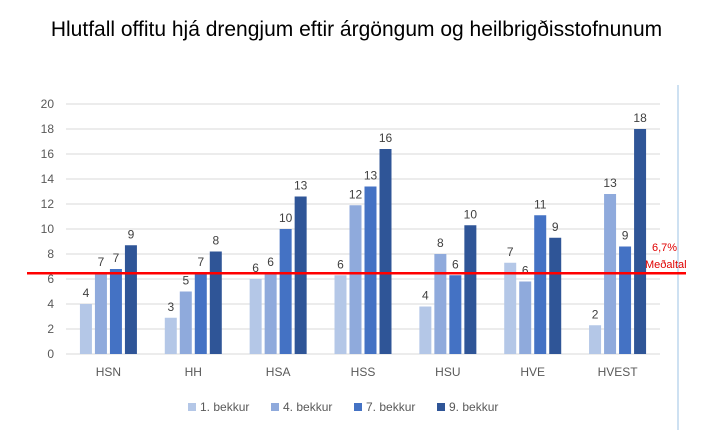 The height and width of the screenshot is (446, 713). What do you see at coordinates (625, 236) in the screenshot?
I see `data-label-HVEST-3: 9` at bounding box center [625, 236].